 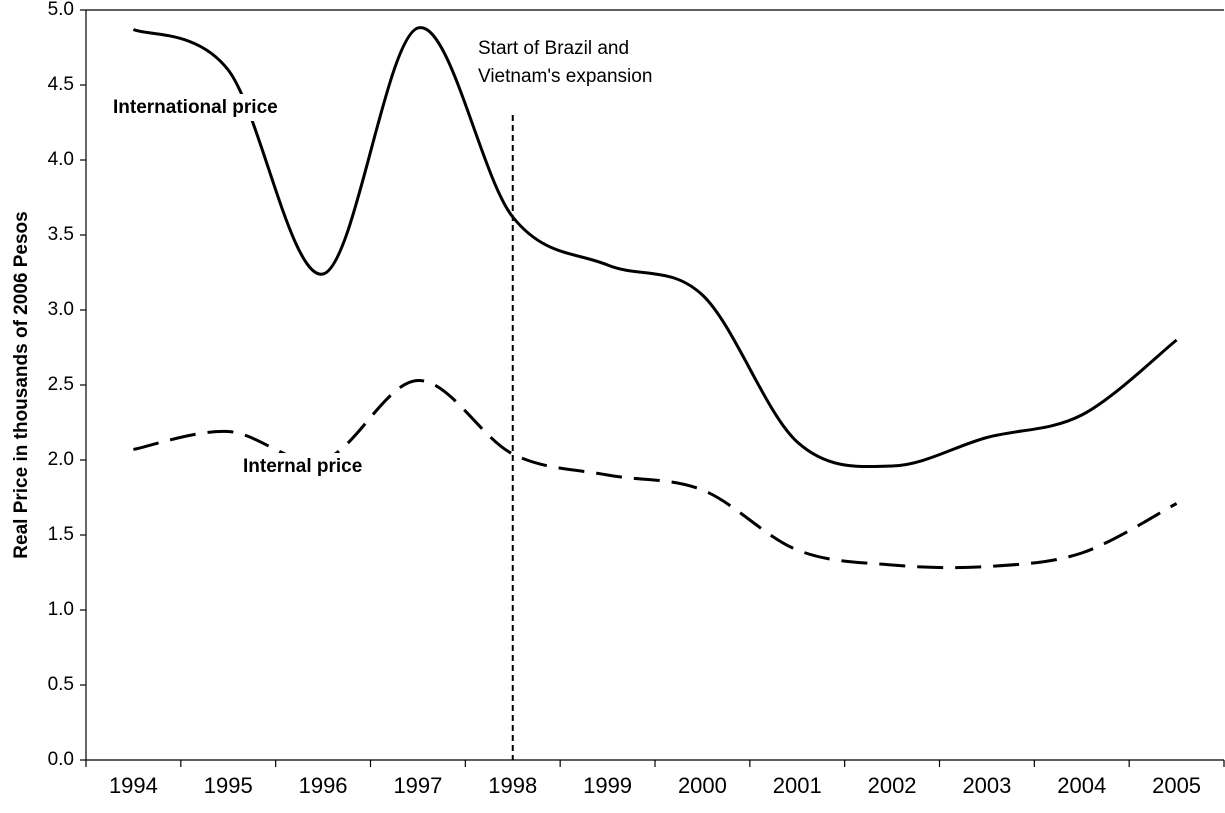 What do you see at coordinates (61, 234) in the screenshot?
I see `y-tick-label: 3.5` at bounding box center [61, 234].